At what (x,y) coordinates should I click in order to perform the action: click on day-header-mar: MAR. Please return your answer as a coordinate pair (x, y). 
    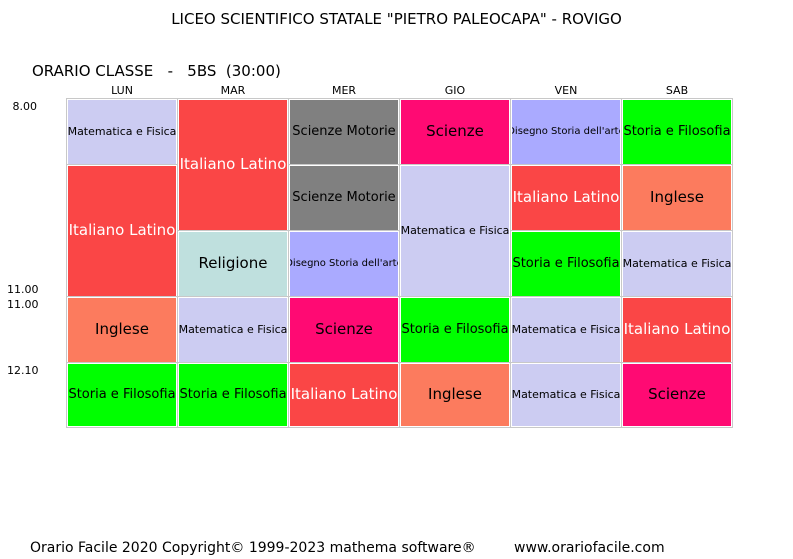
    Looking at the image, I should click on (233, 90).